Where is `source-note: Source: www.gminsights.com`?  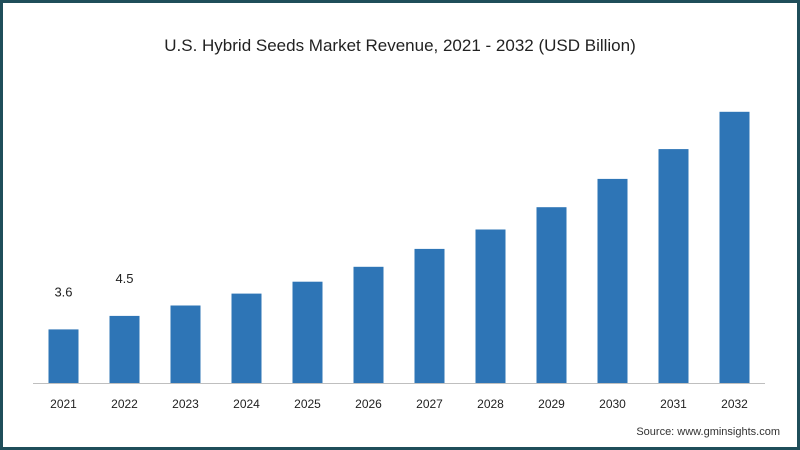
source-note: Source: www.gminsights.com is located at coordinates (708, 432).